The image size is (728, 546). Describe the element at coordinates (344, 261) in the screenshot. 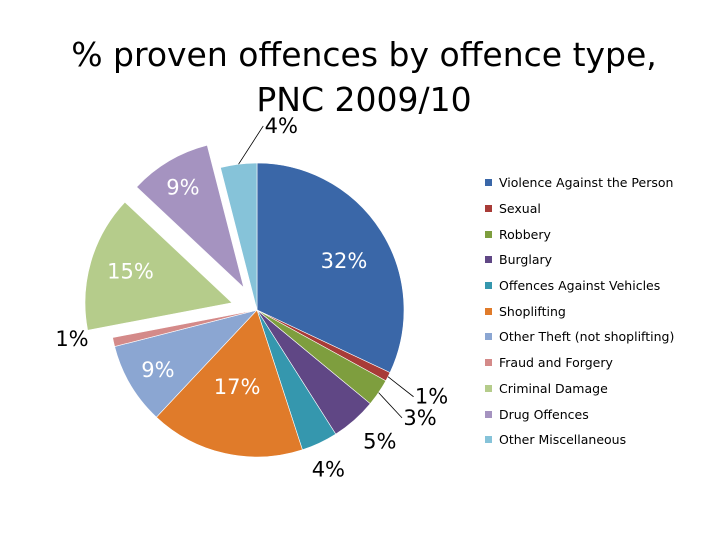

I see `data-label-violence-against-the-person: 32%` at that location.